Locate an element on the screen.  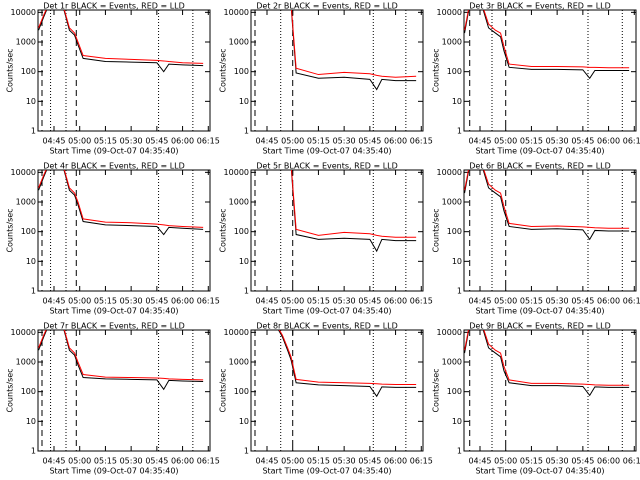
chart-title: Det 1r BLACK = Events, RED = LLD is located at coordinates (114, 6).